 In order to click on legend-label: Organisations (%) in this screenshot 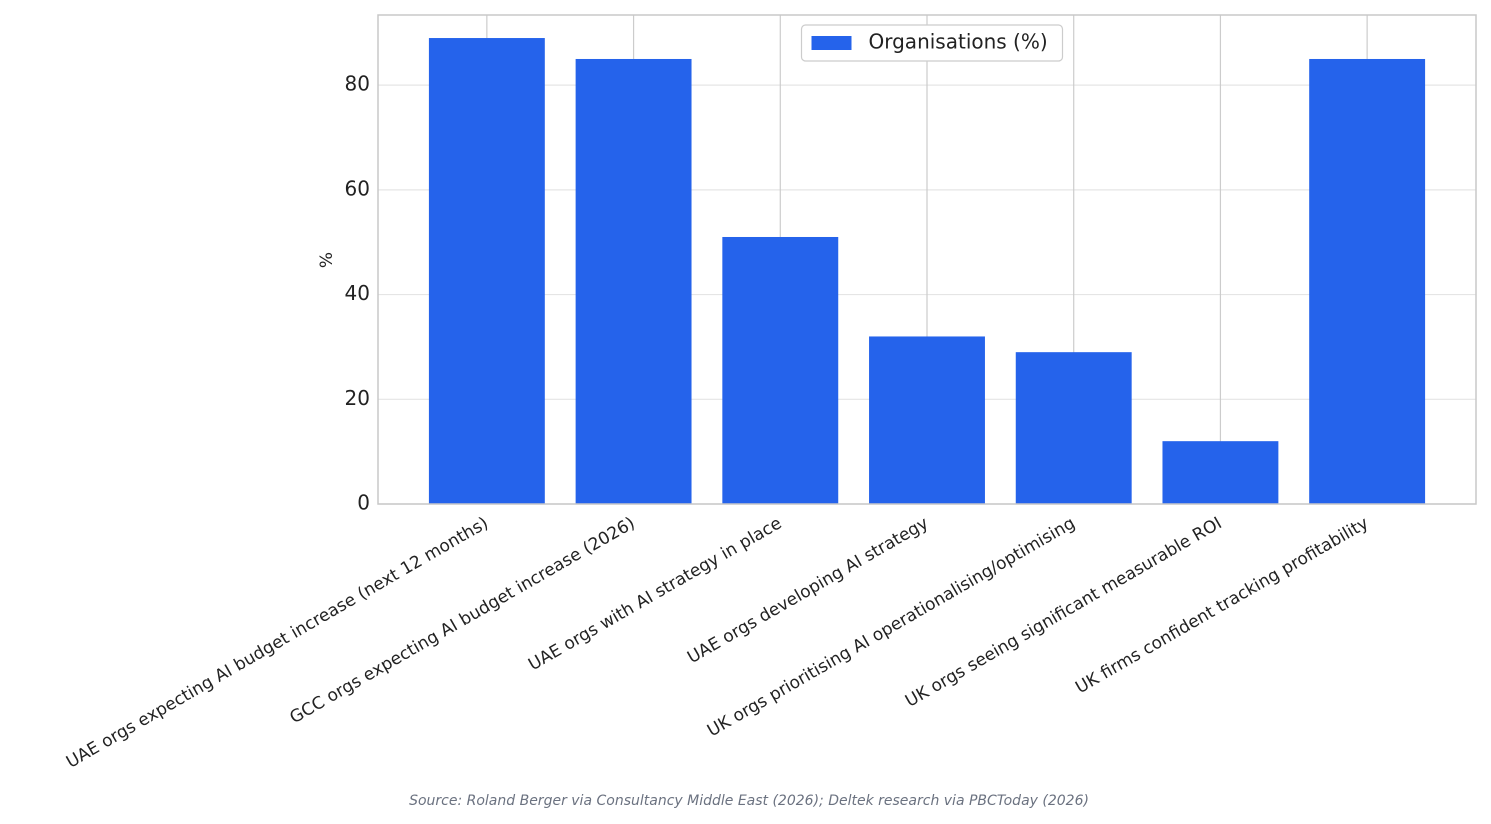, I will do `click(958, 42)`.